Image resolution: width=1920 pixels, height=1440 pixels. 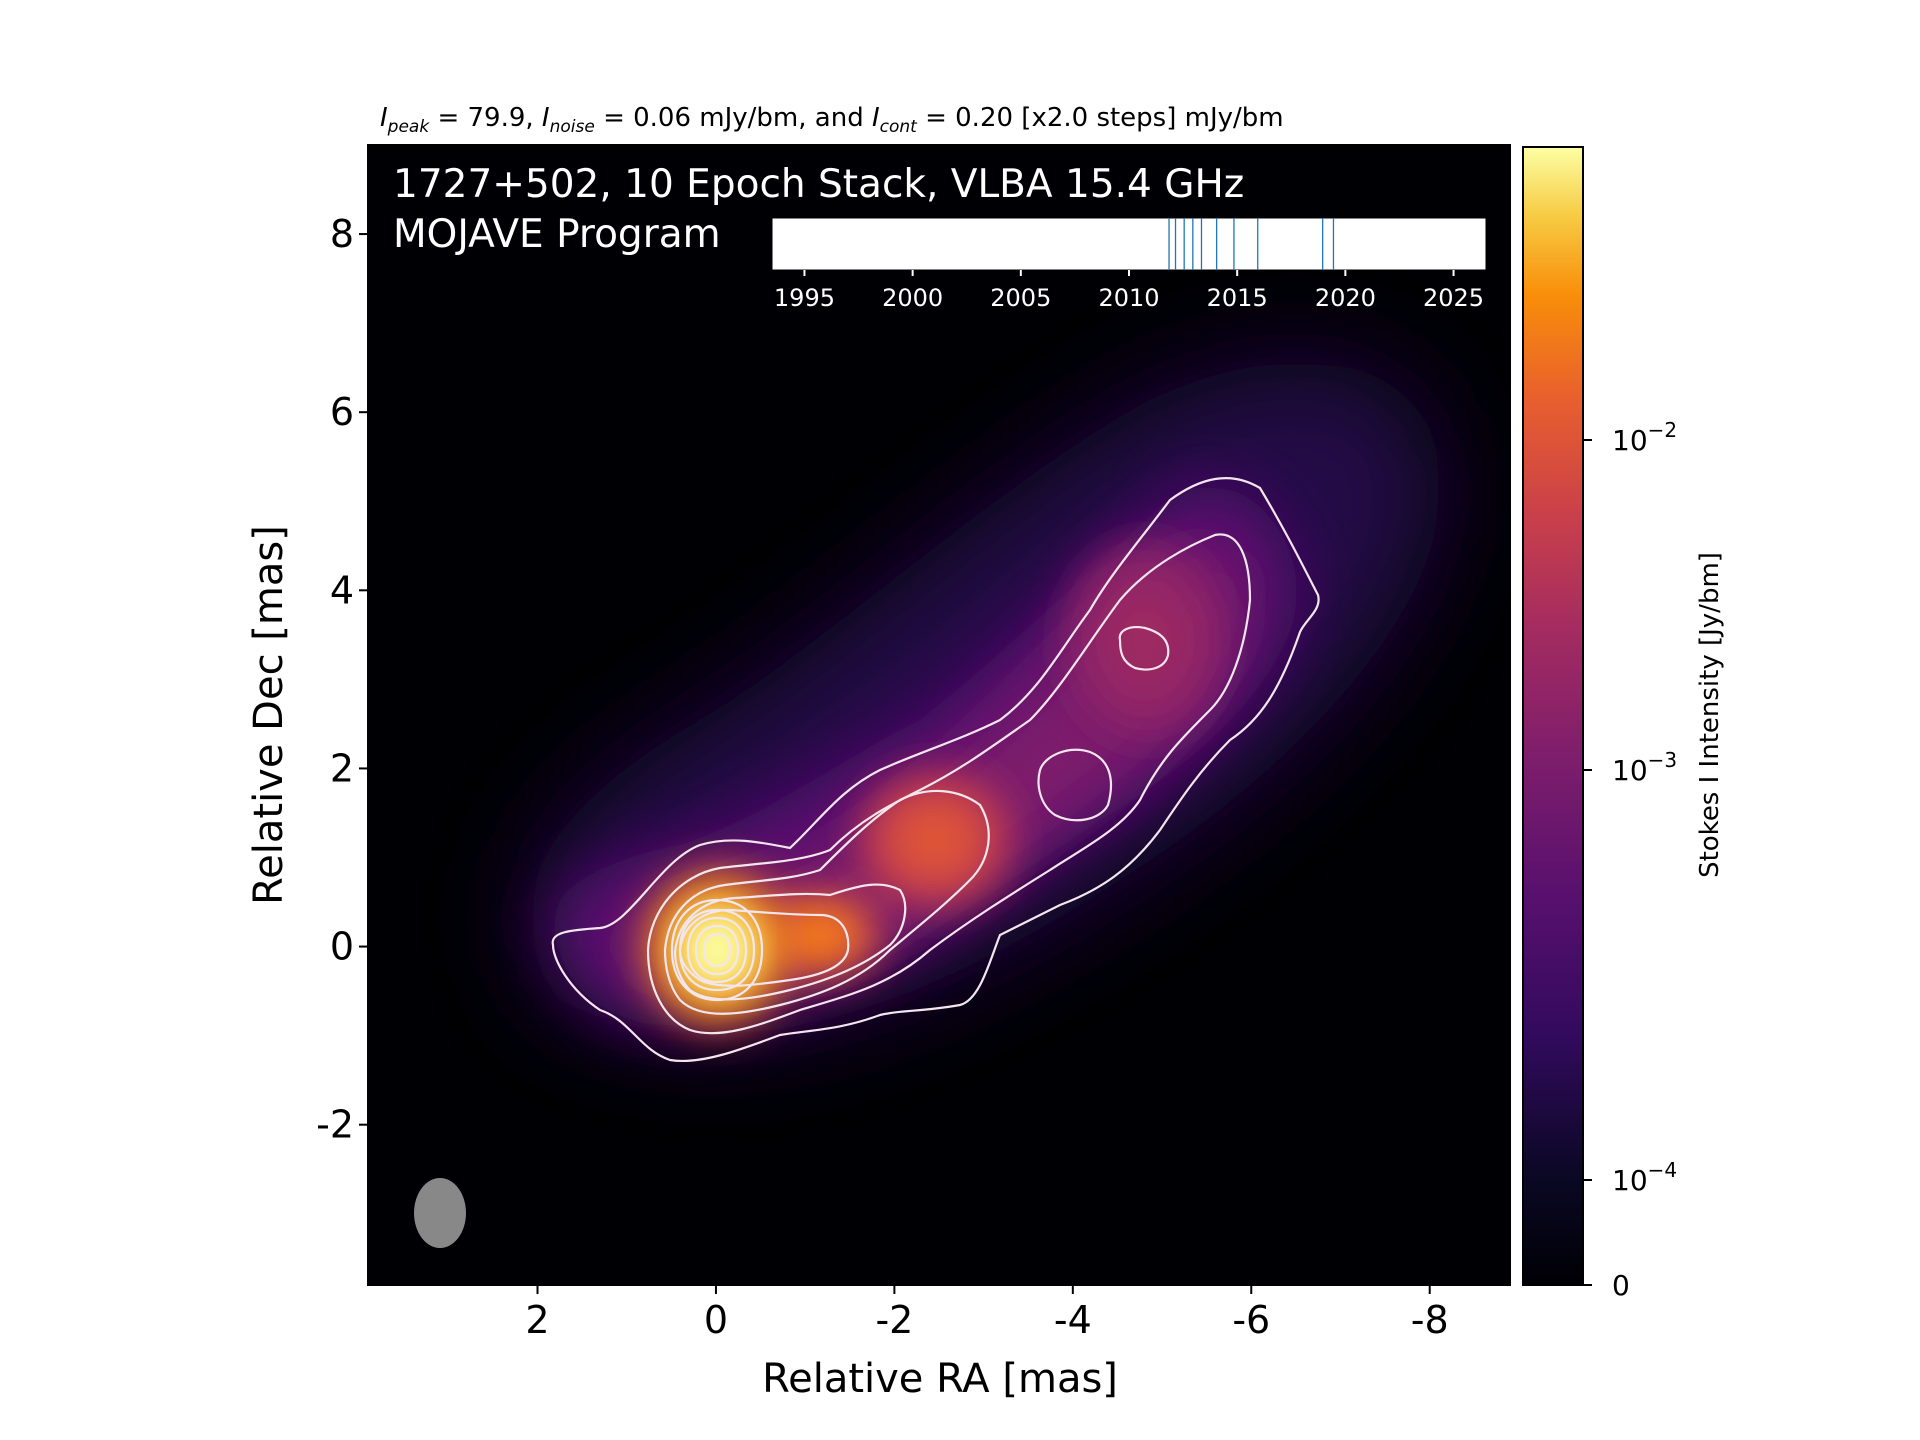 What do you see at coordinates (912, 298) in the screenshot?
I see `epoch-tick-label: 2000` at bounding box center [912, 298].